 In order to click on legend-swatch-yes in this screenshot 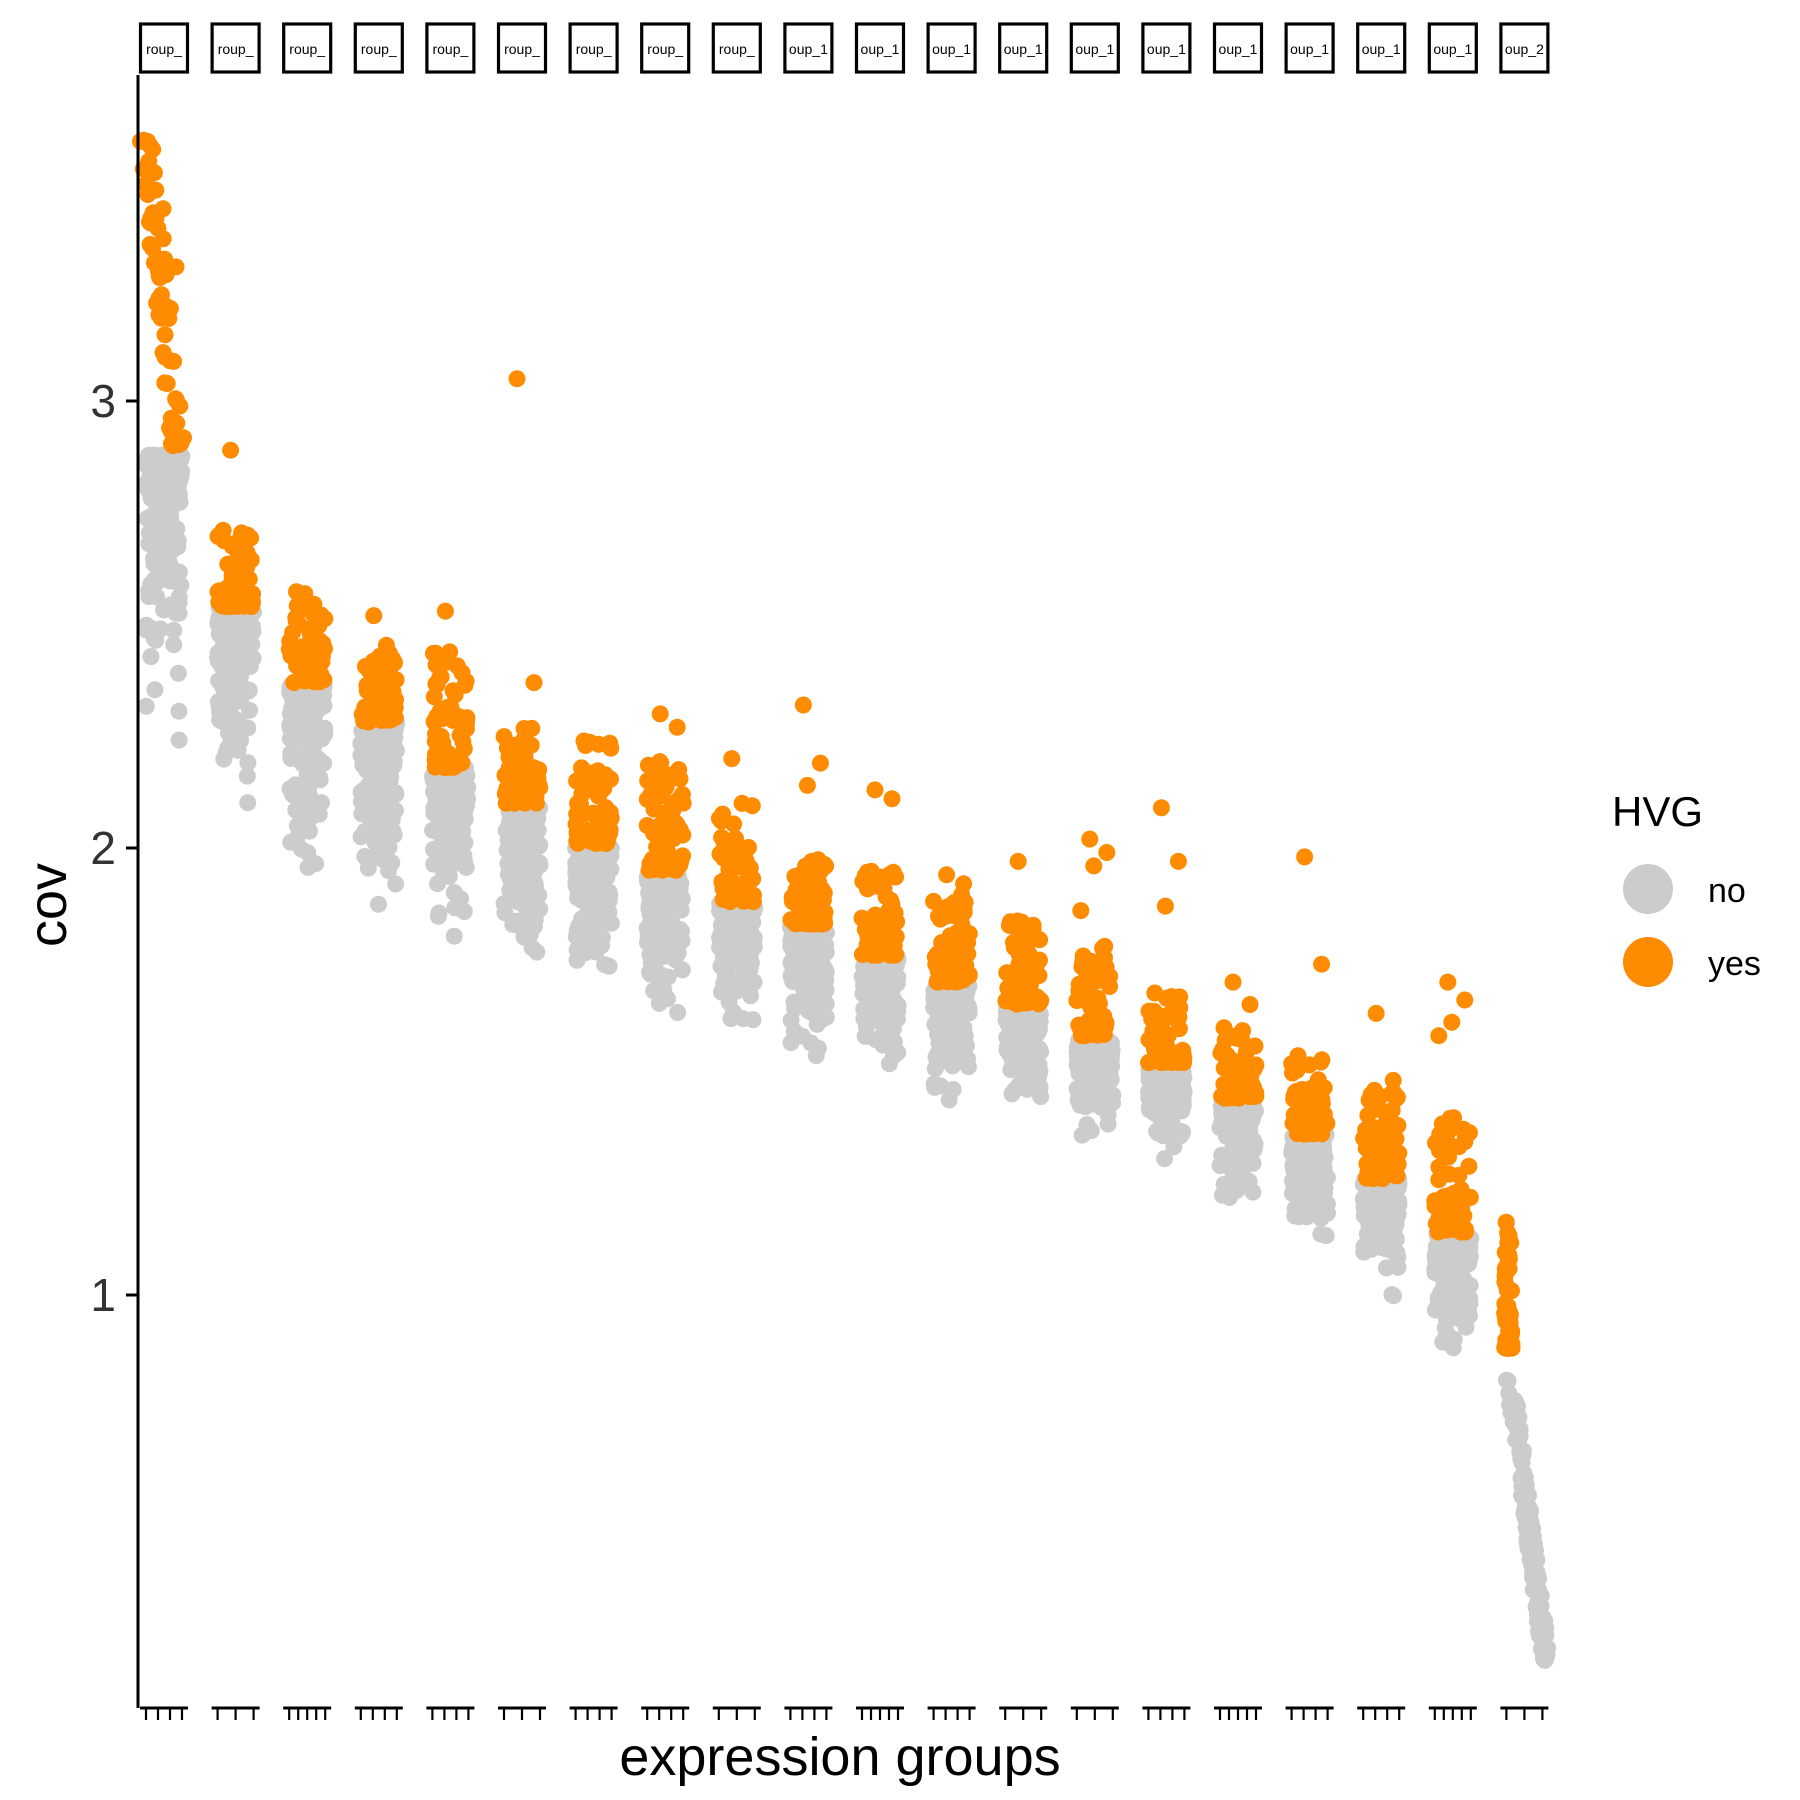, I will do `click(1648, 962)`.